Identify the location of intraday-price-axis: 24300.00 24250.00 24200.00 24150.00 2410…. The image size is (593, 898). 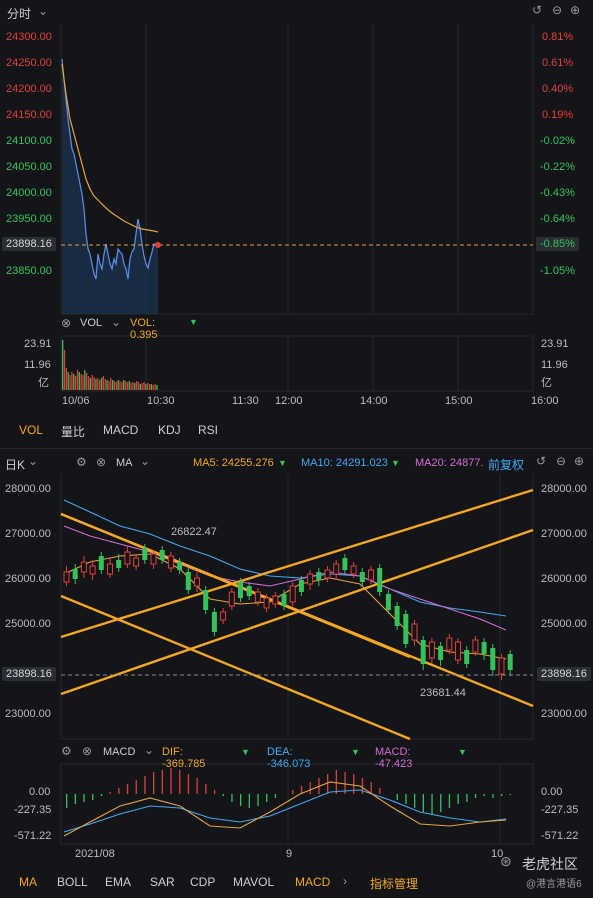
(30, 169).